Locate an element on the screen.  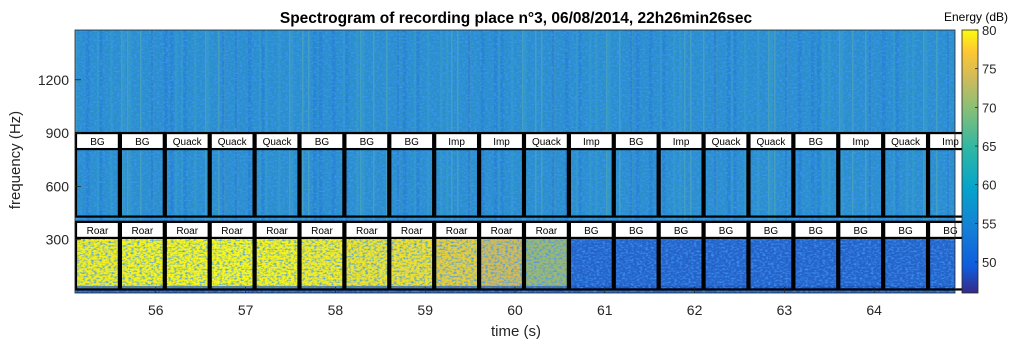
segment-low-2: Roar is located at coordinates (187, 255).